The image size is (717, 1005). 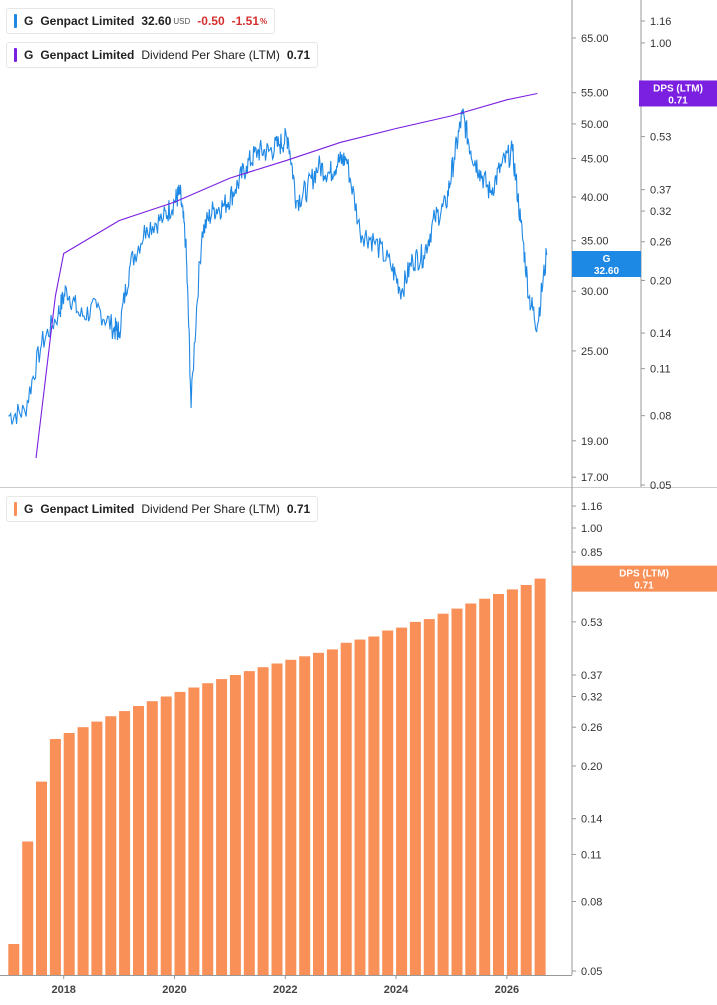 What do you see at coordinates (87, 55) in the screenshot?
I see `dps-top-legend-name: Genpact Limited` at bounding box center [87, 55].